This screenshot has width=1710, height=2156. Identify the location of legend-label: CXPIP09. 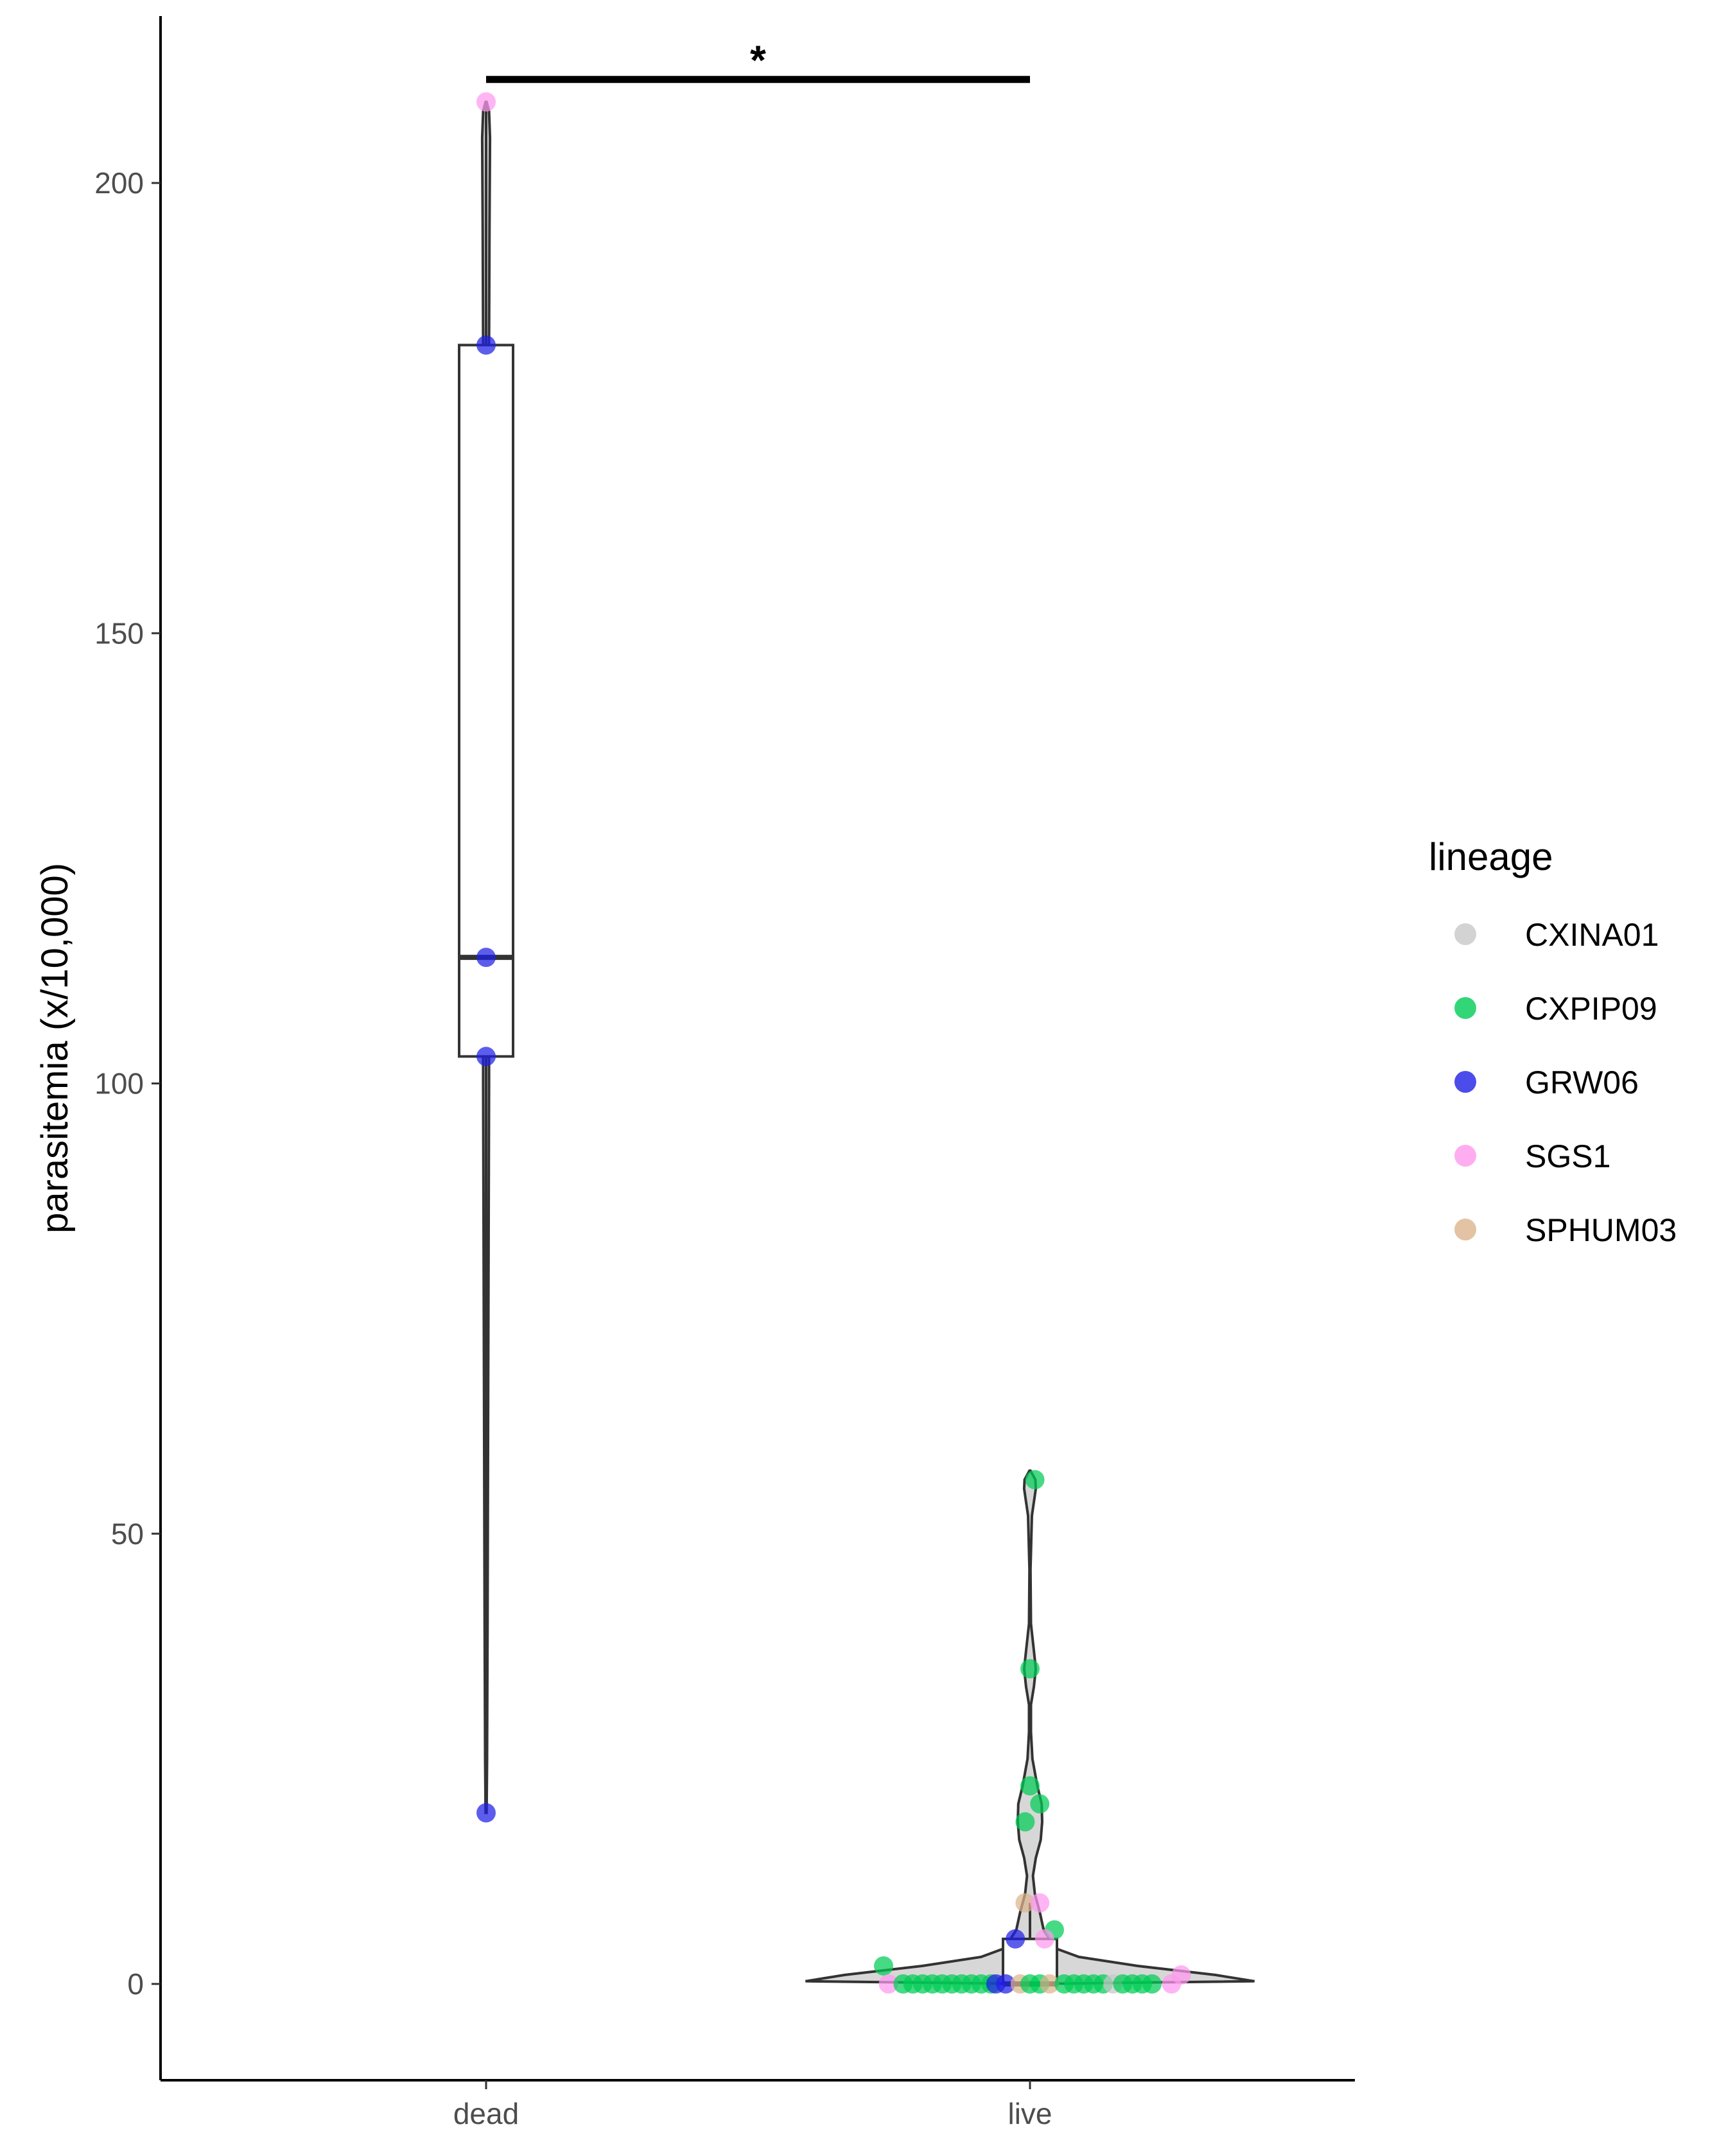
(1591, 1009).